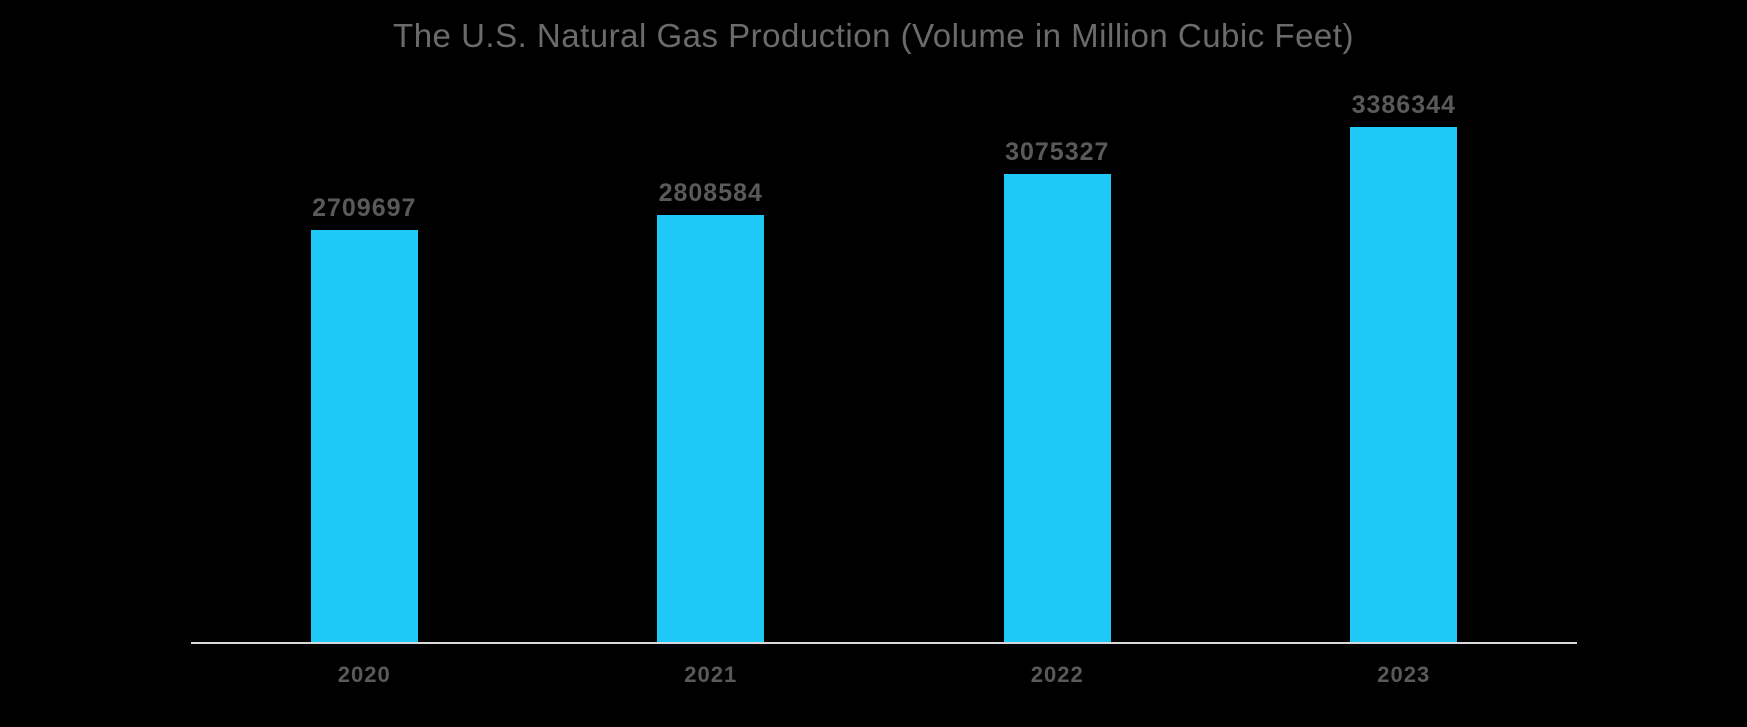 The image size is (1747, 727). Describe the element at coordinates (711, 429) in the screenshot. I see `bar-2021` at that location.